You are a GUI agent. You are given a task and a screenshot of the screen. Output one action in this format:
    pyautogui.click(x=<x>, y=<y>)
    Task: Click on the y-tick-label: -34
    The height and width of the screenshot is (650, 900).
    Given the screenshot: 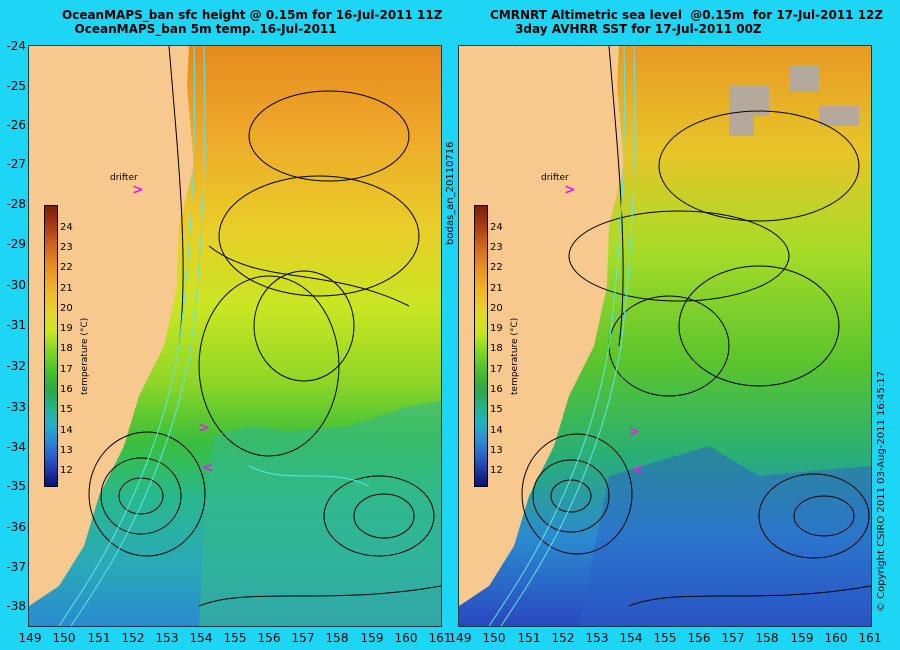 What is the action you would take?
    pyautogui.click(x=16, y=447)
    